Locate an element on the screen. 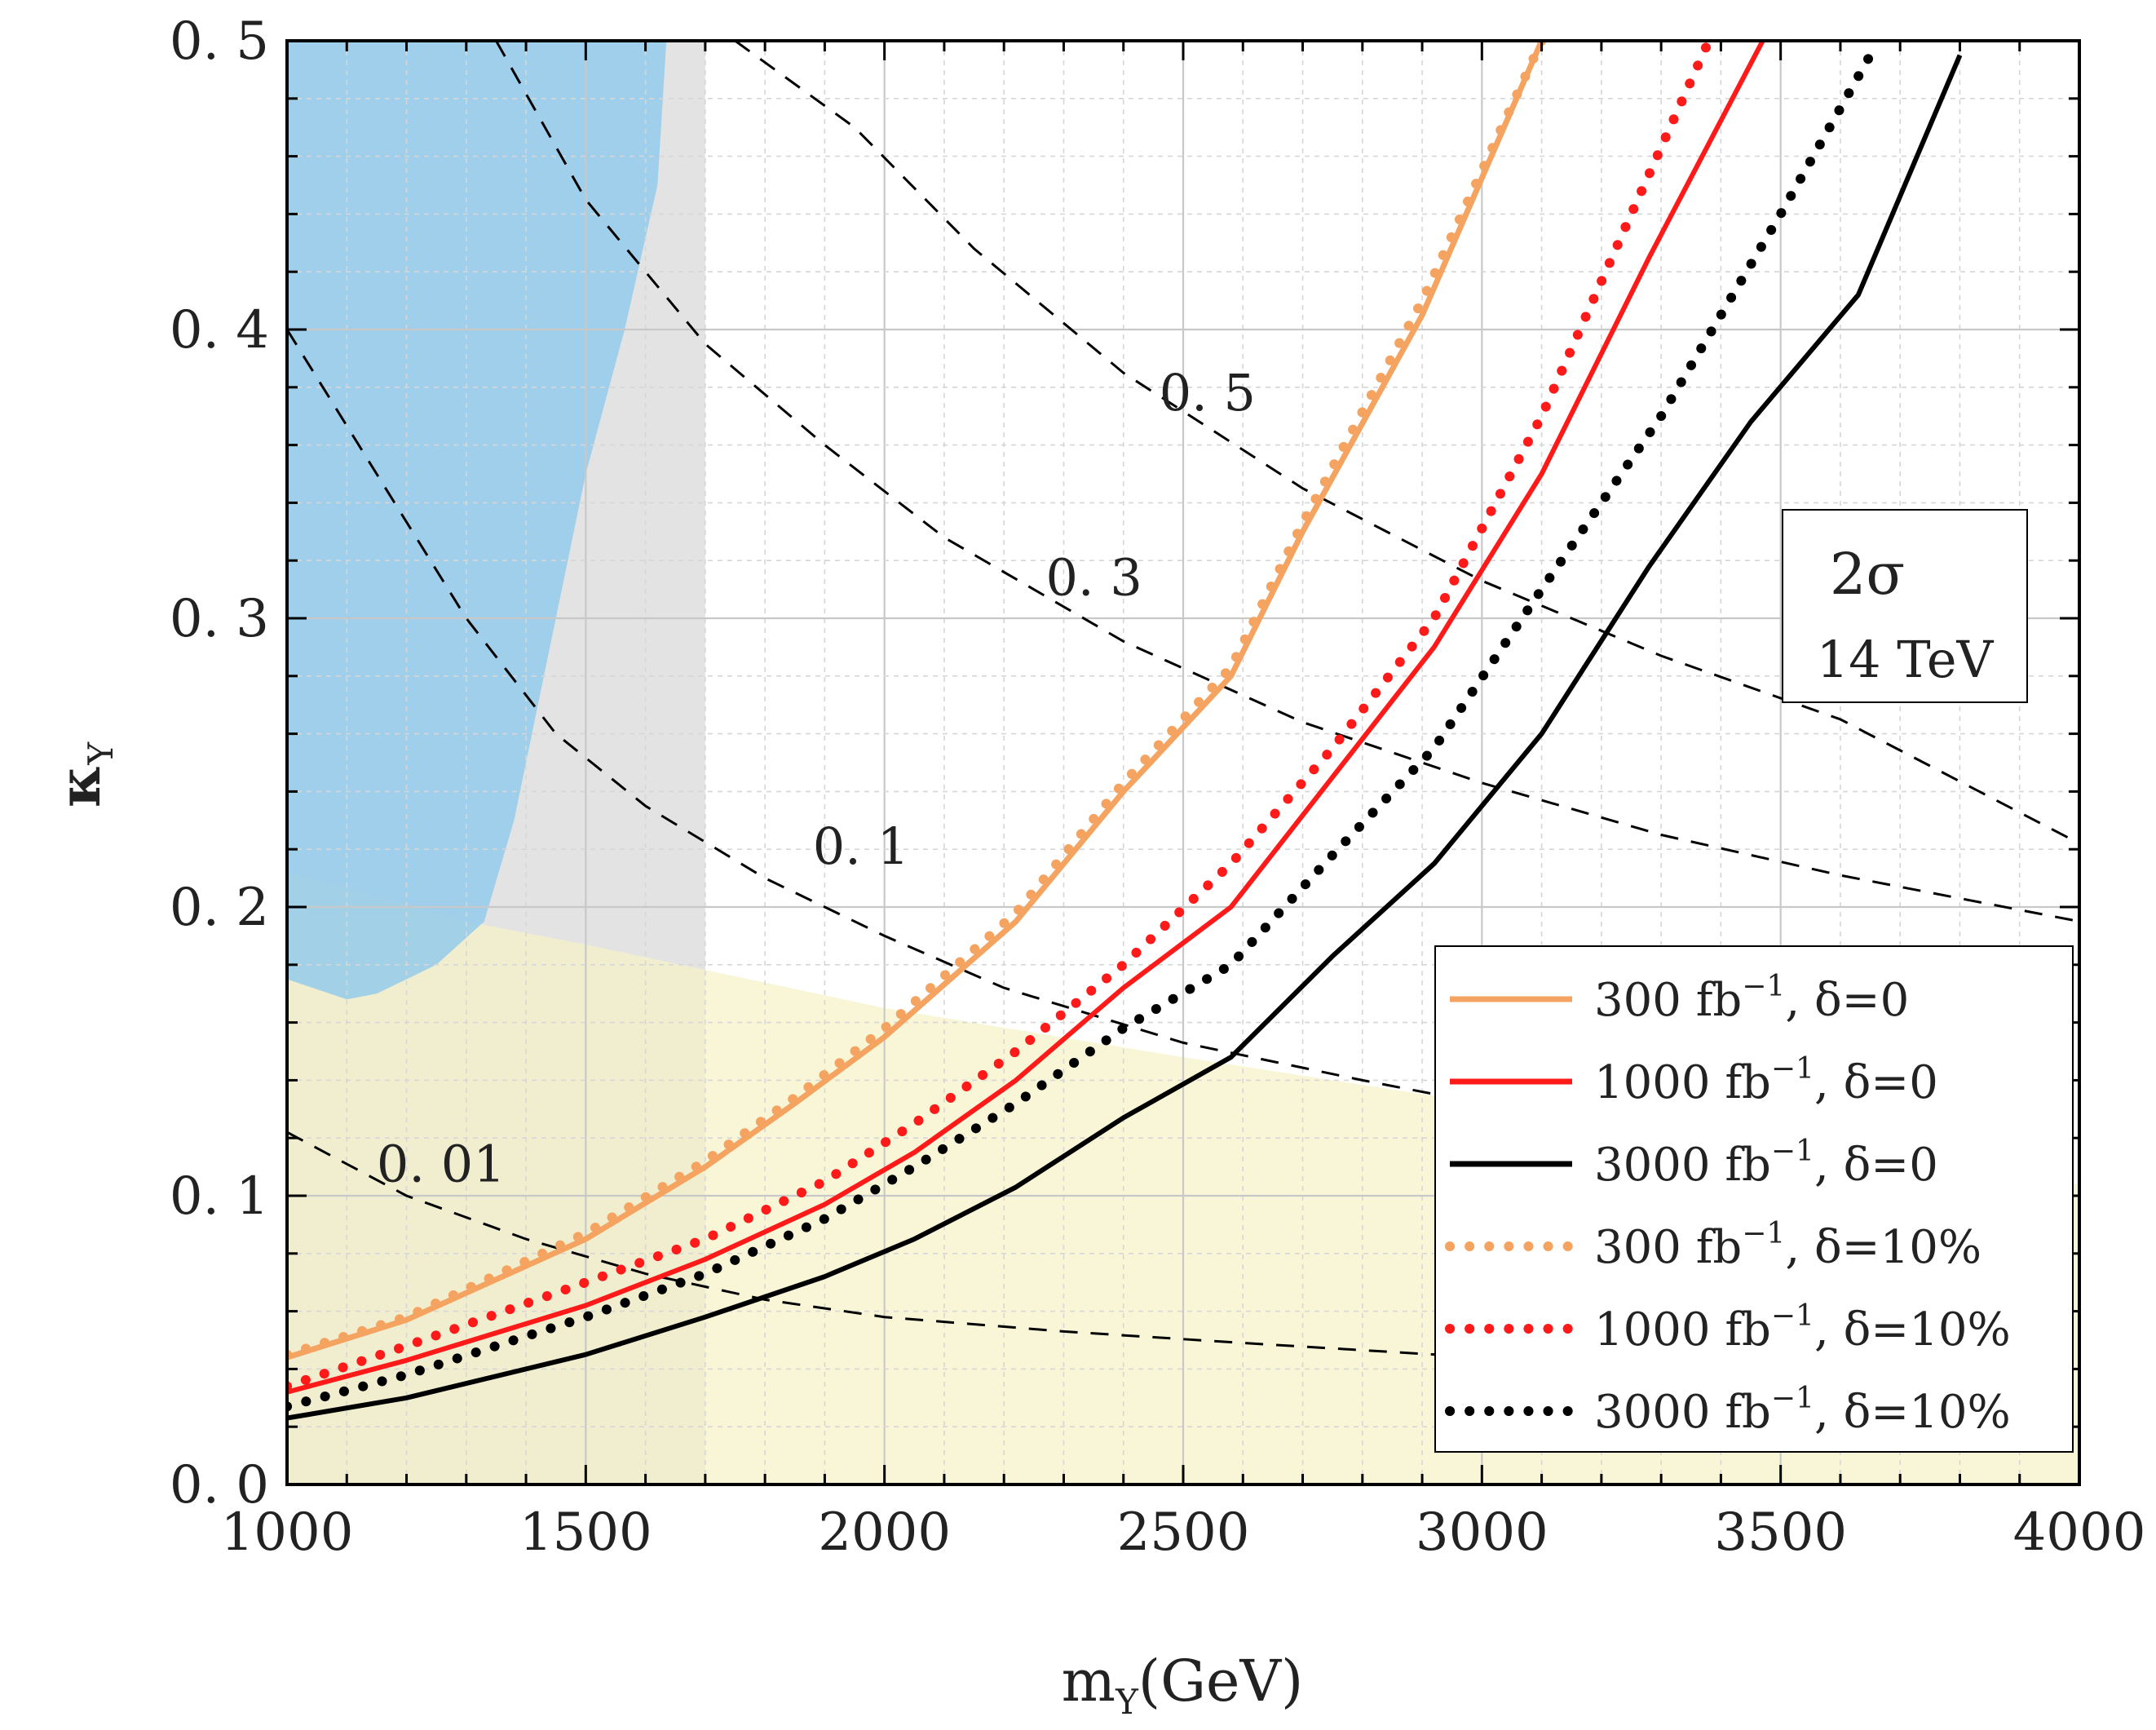 This screenshot has height=1730, width=2156. y-tick-label: 0. 2 is located at coordinates (219, 908).